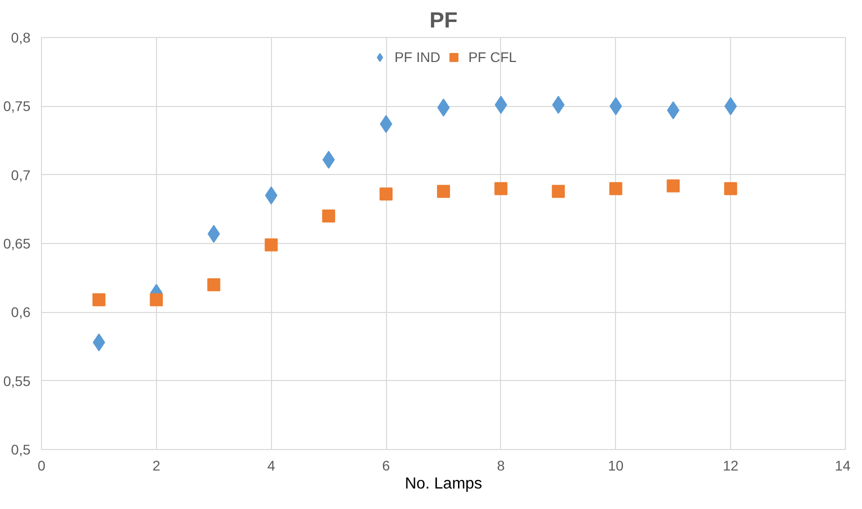 The width and height of the screenshot is (862, 509). Describe the element at coordinates (156, 466) in the screenshot. I see `x-tick-label: 2` at that location.